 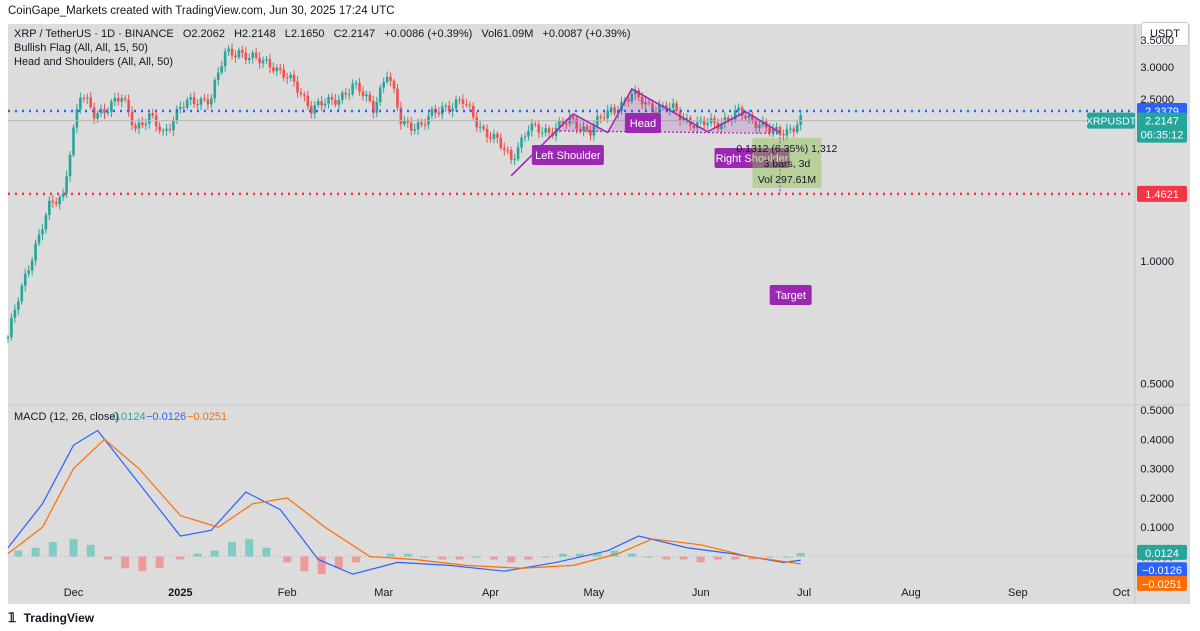 What do you see at coordinates (12, 617) in the screenshot?
I see `tradingview-icon: 𝟙` at bounding box center [12, 617].